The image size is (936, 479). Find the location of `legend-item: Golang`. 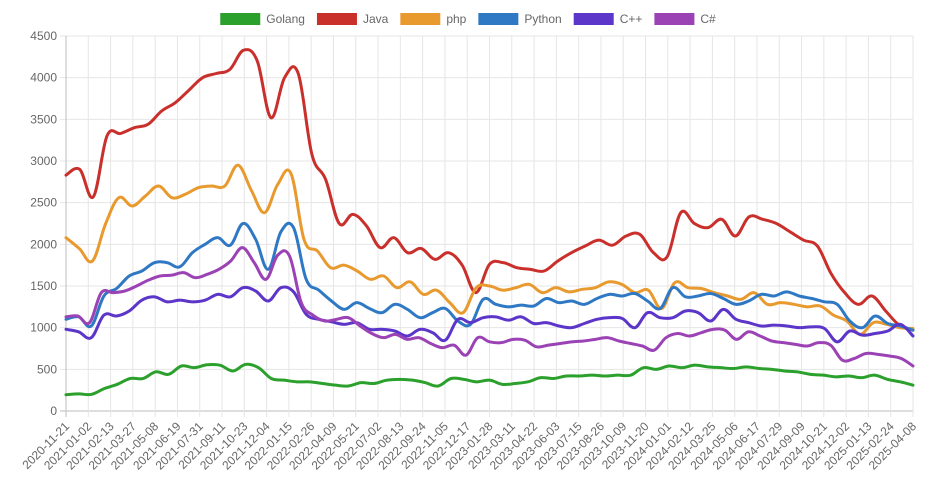

legend-item: Golang is located at coordinates (262, 19).